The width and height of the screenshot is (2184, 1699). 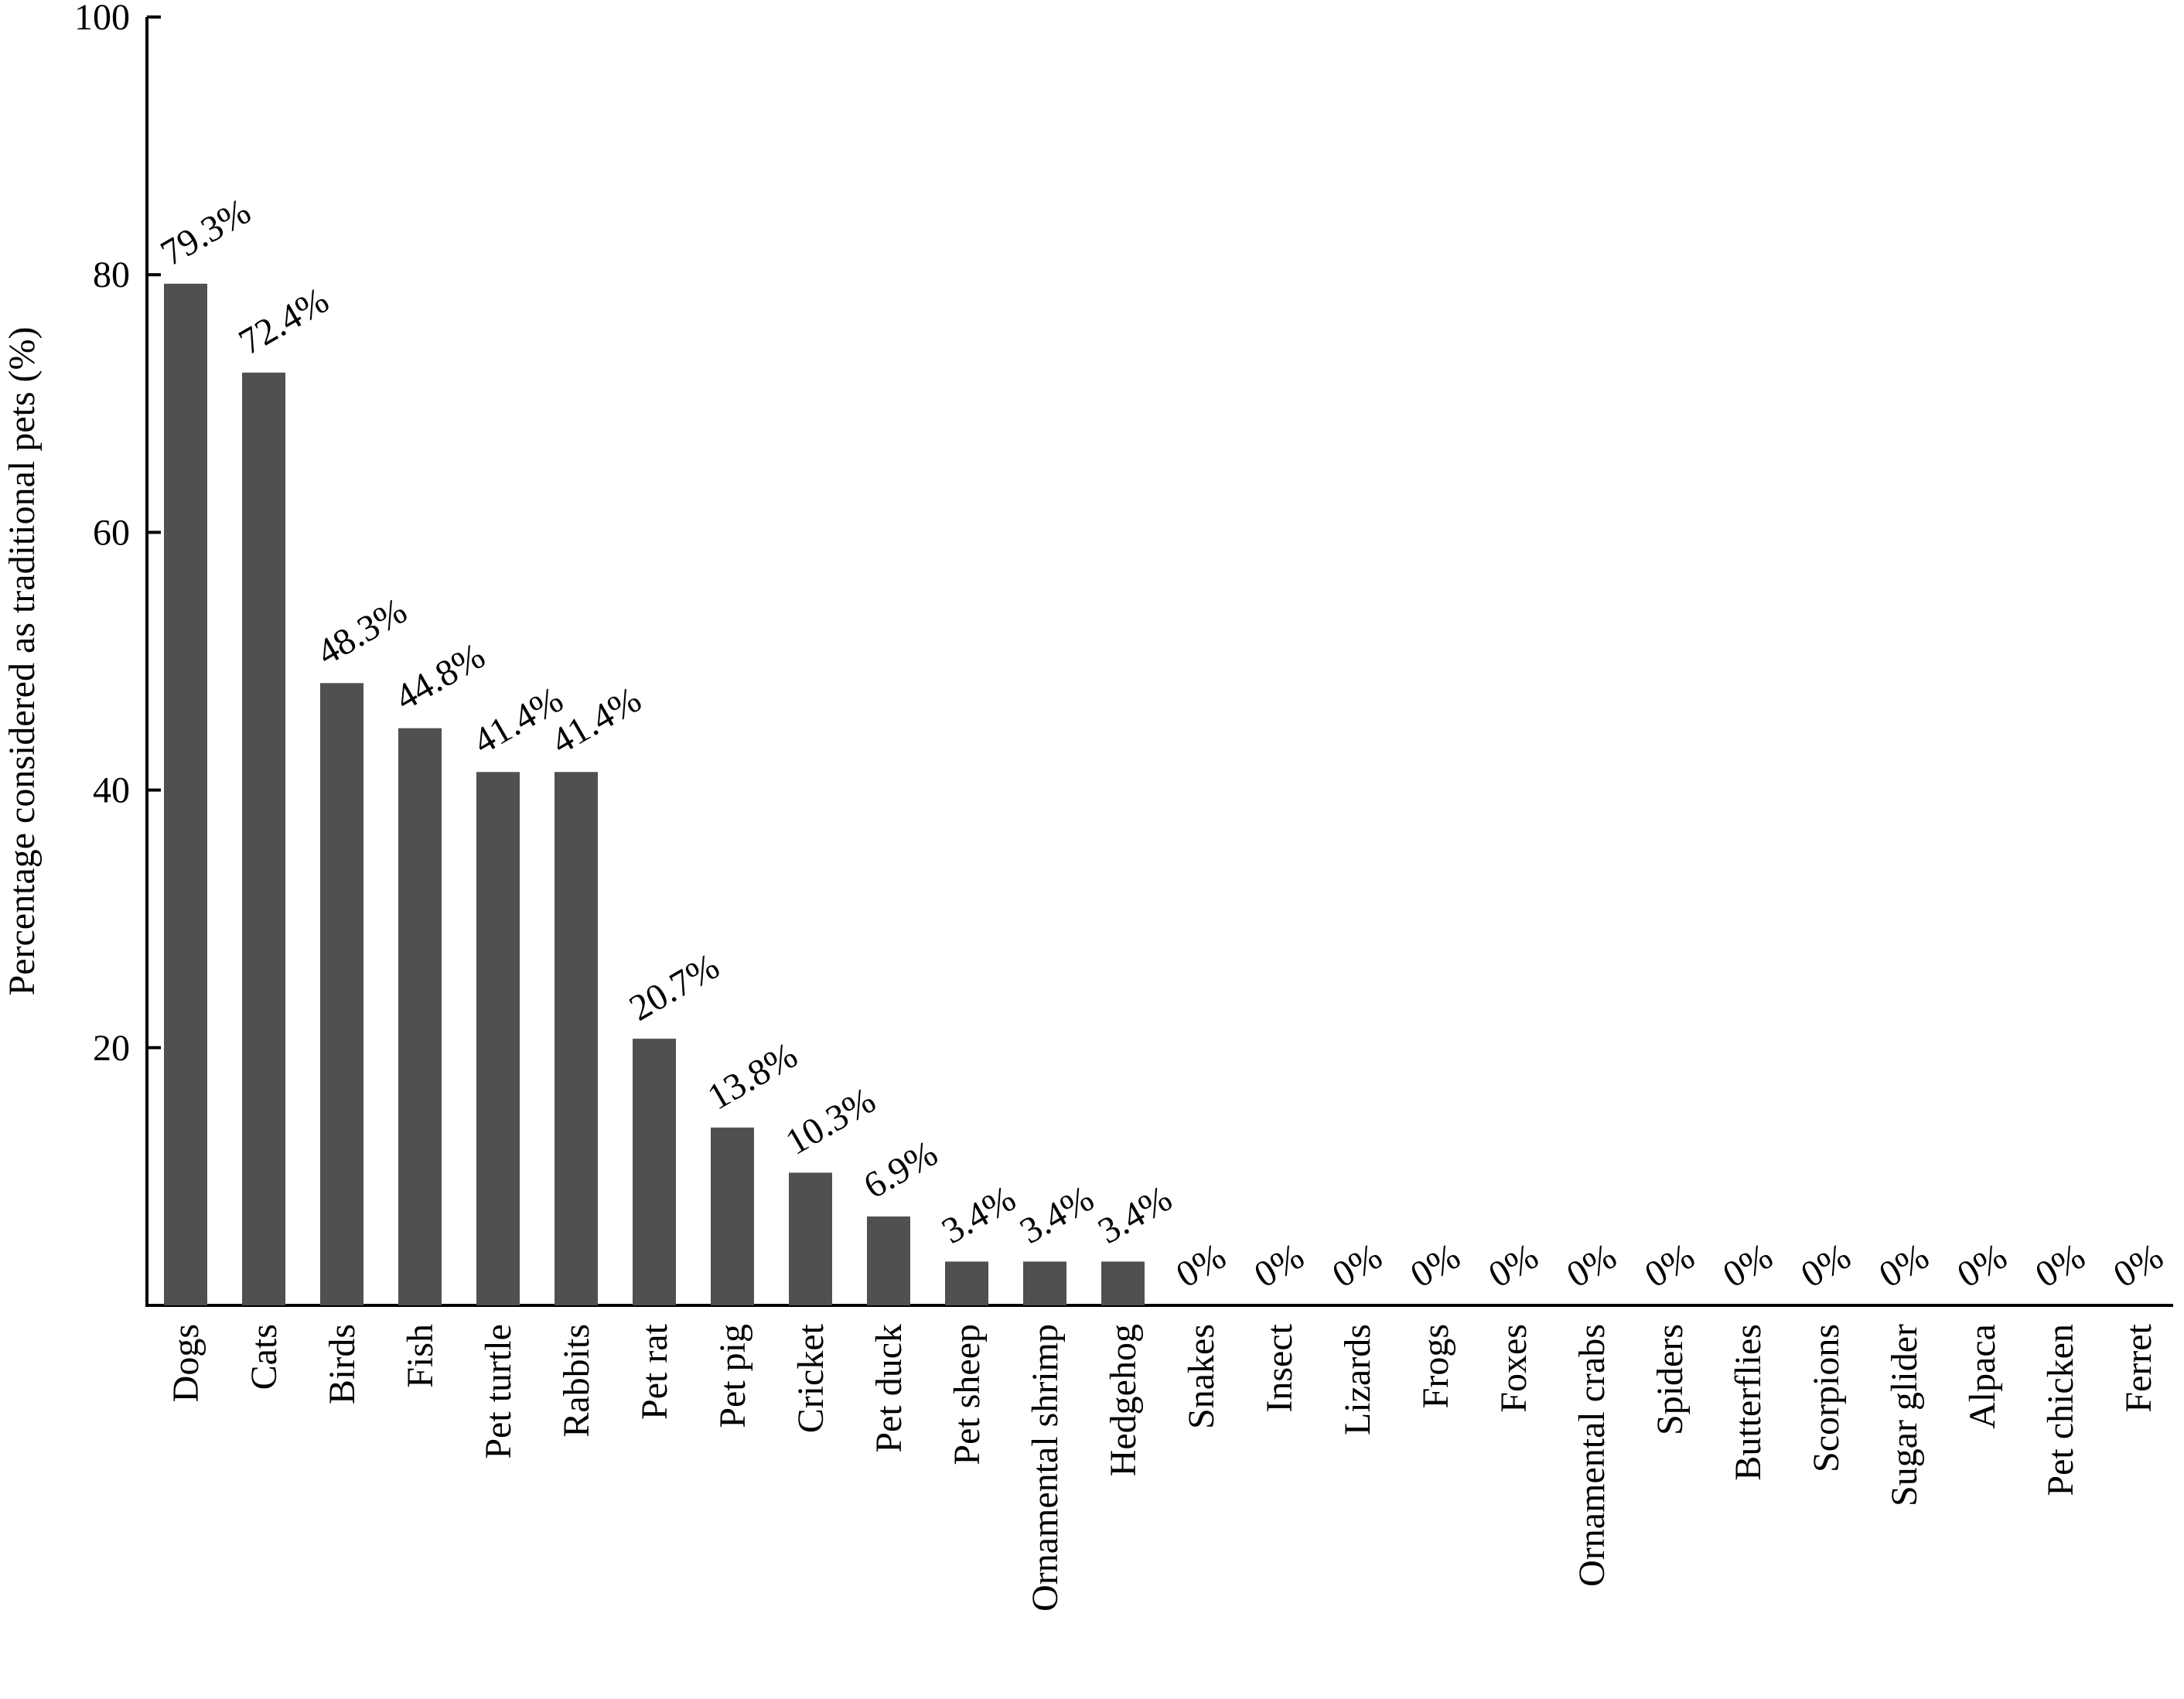 What do you see at coordinates (576, 1381) in the screenshot?
I see `category-label: Rabbits` at bounding box center [576, 1381].